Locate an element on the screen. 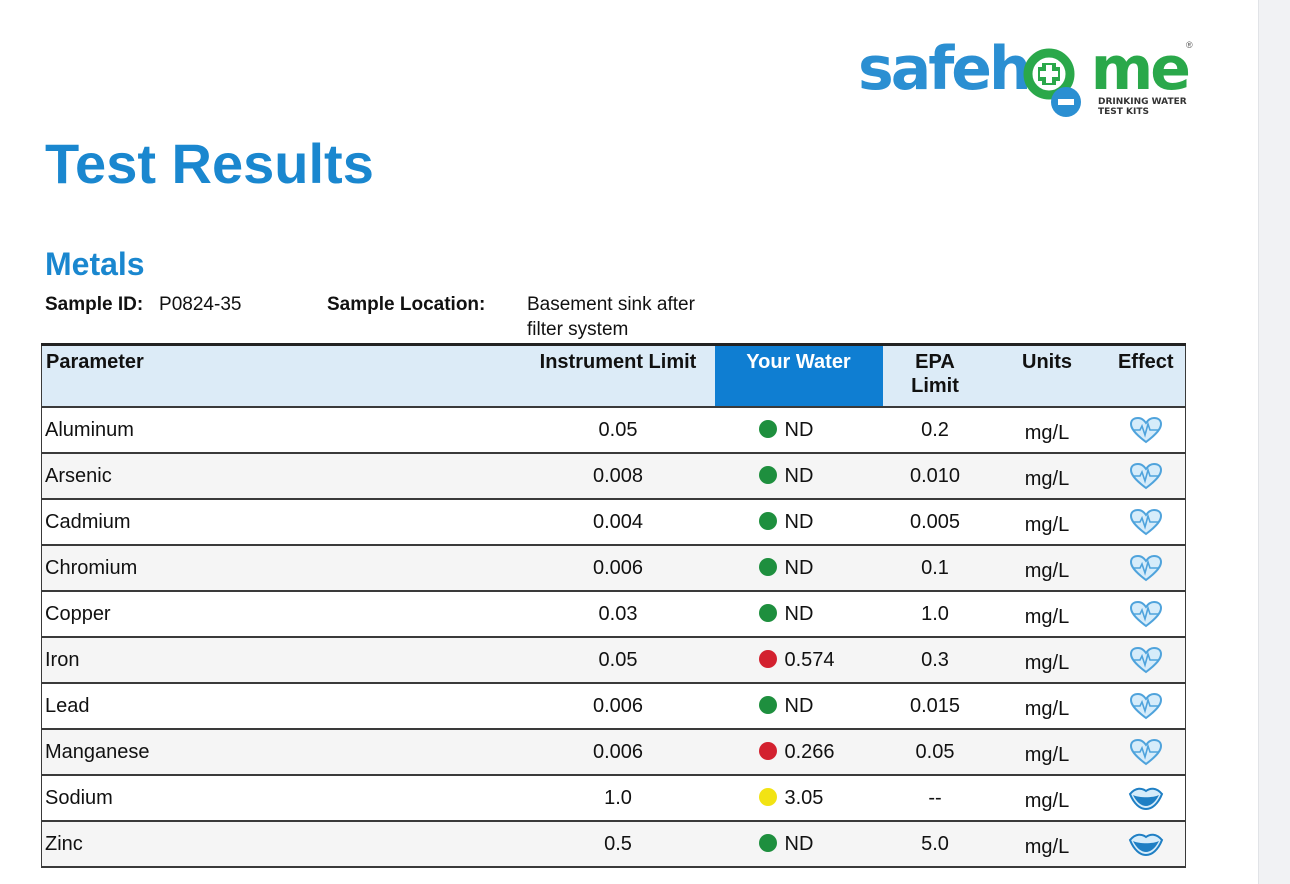 The width and height of the screenshot is (1290, 884). cell-parameter: Lead is located at coordinates (281, 706).